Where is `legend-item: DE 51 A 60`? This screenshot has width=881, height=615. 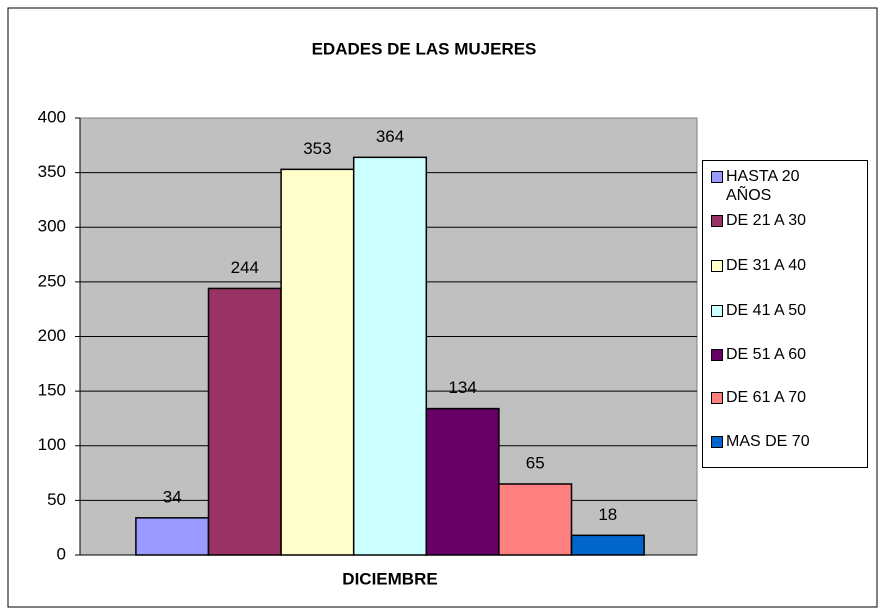
legend-item: DE 51 A 60 is located at coordinates (786, 354).